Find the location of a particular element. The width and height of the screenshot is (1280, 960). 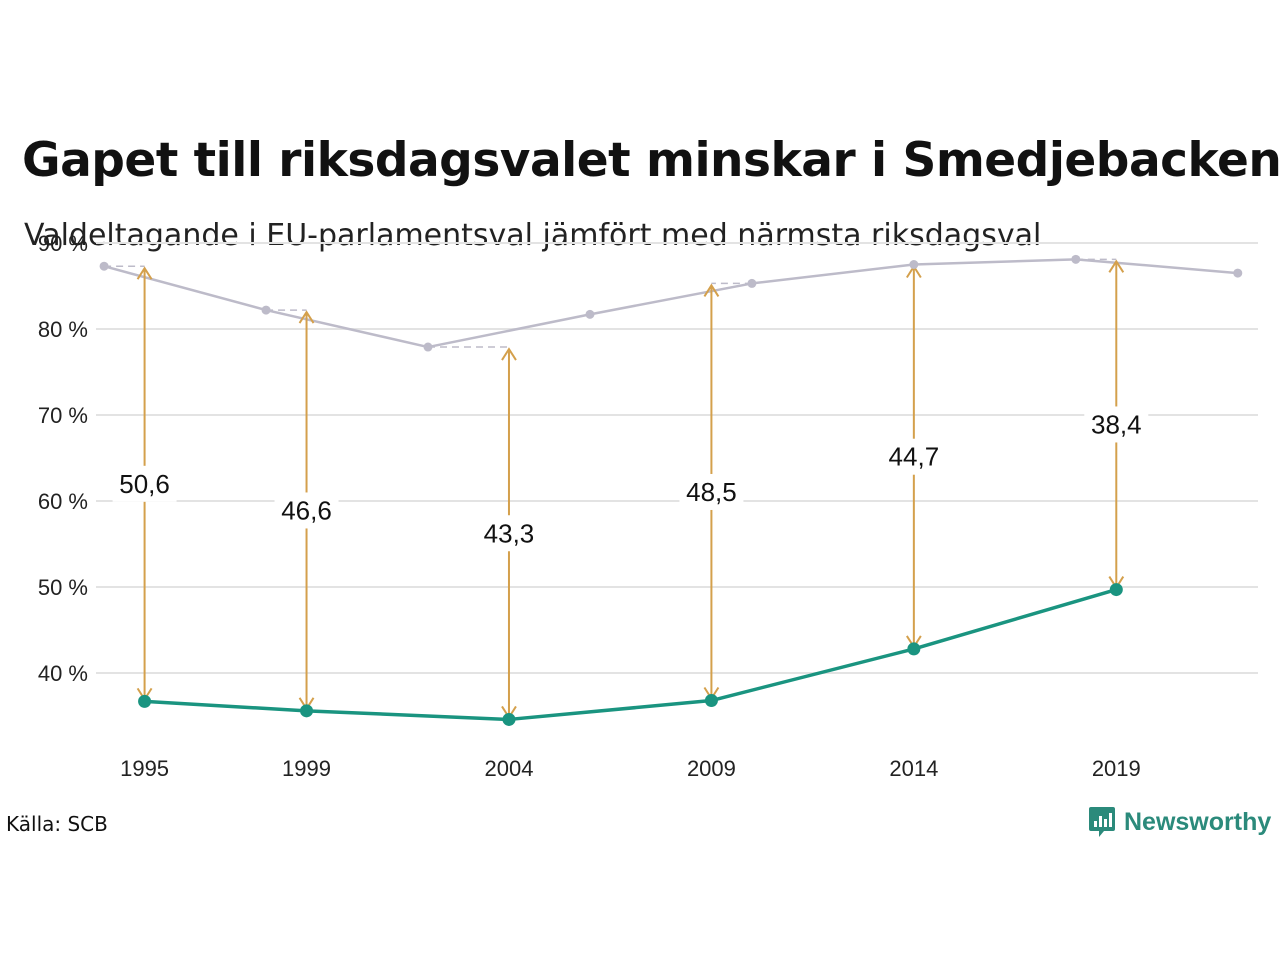

gap-label: 46,6 is located at coordinates (306, 510).